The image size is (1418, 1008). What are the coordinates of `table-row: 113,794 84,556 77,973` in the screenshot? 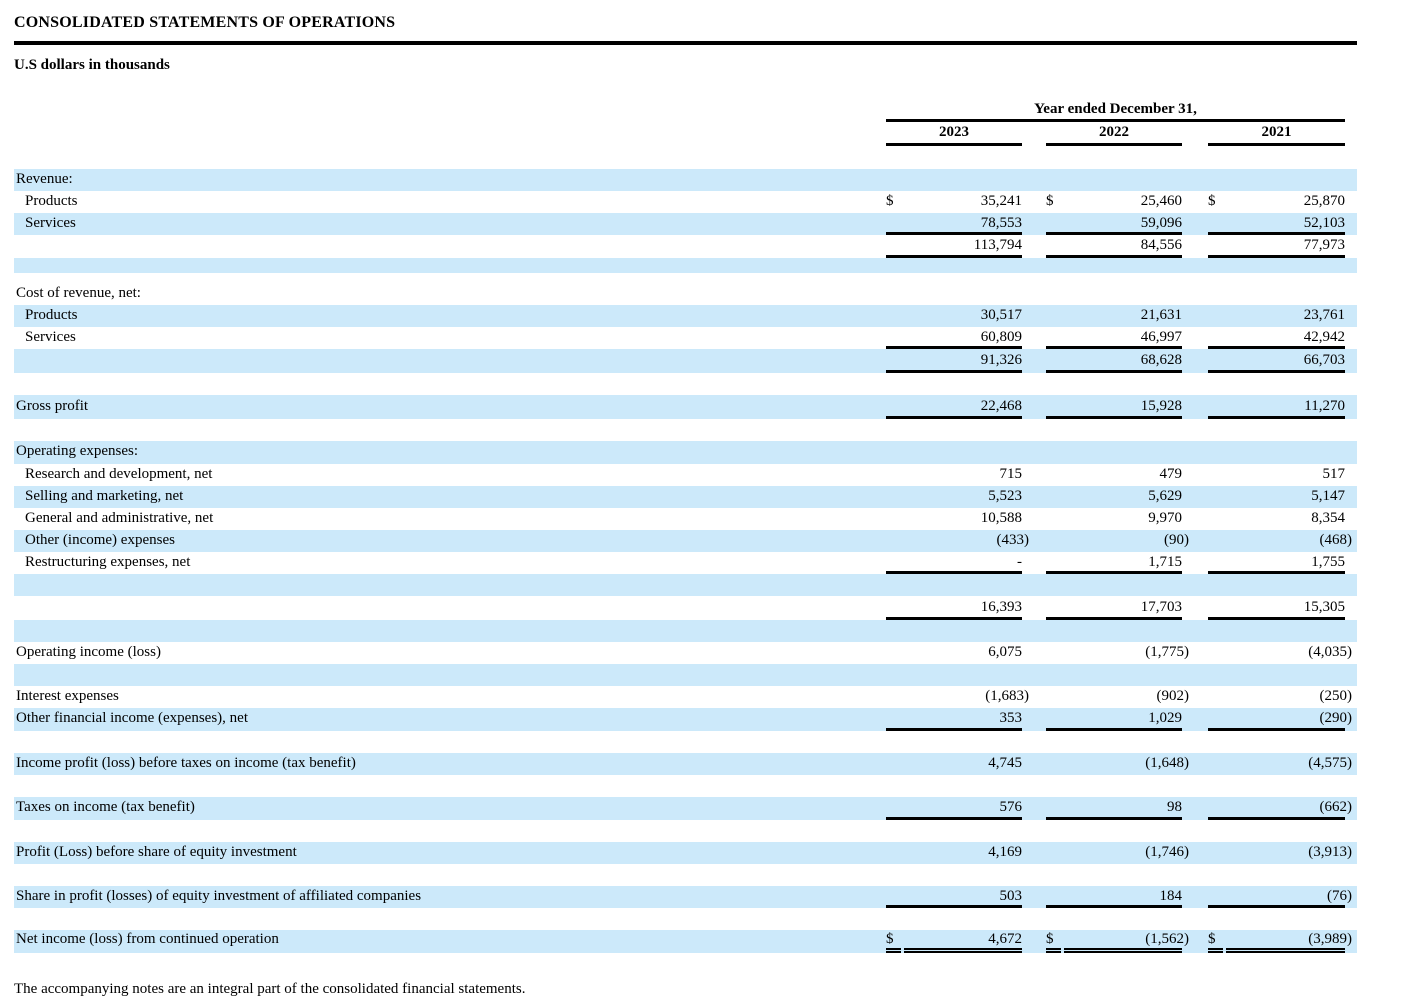 It's located at (685, 246).